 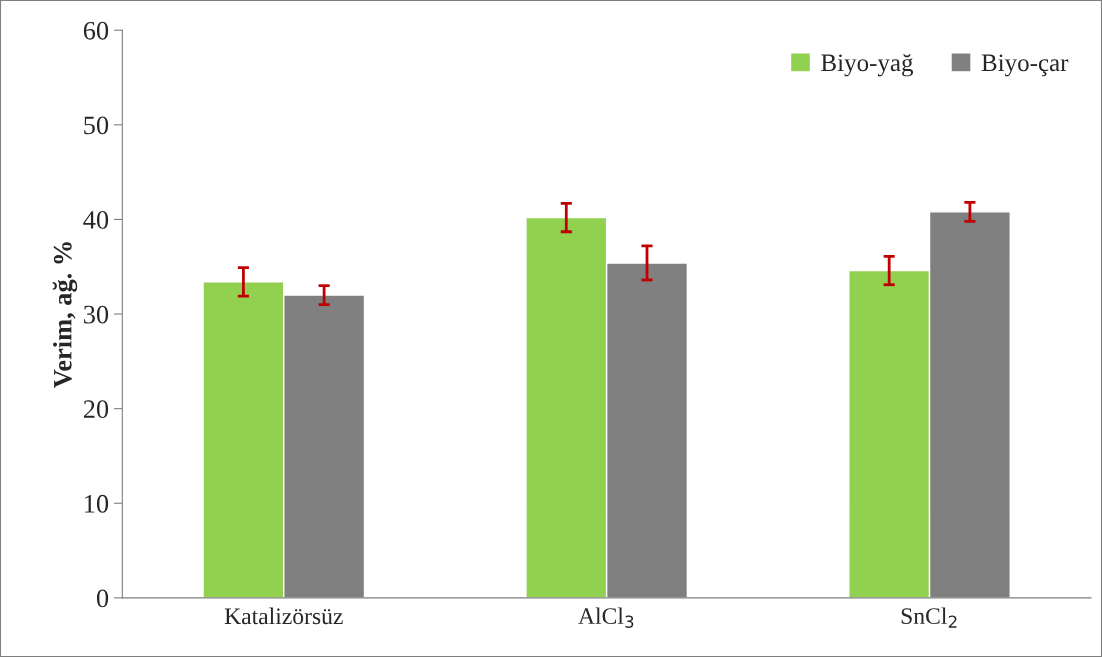 I want to click on y-tick-label: 0, so click(x=102, y=598).